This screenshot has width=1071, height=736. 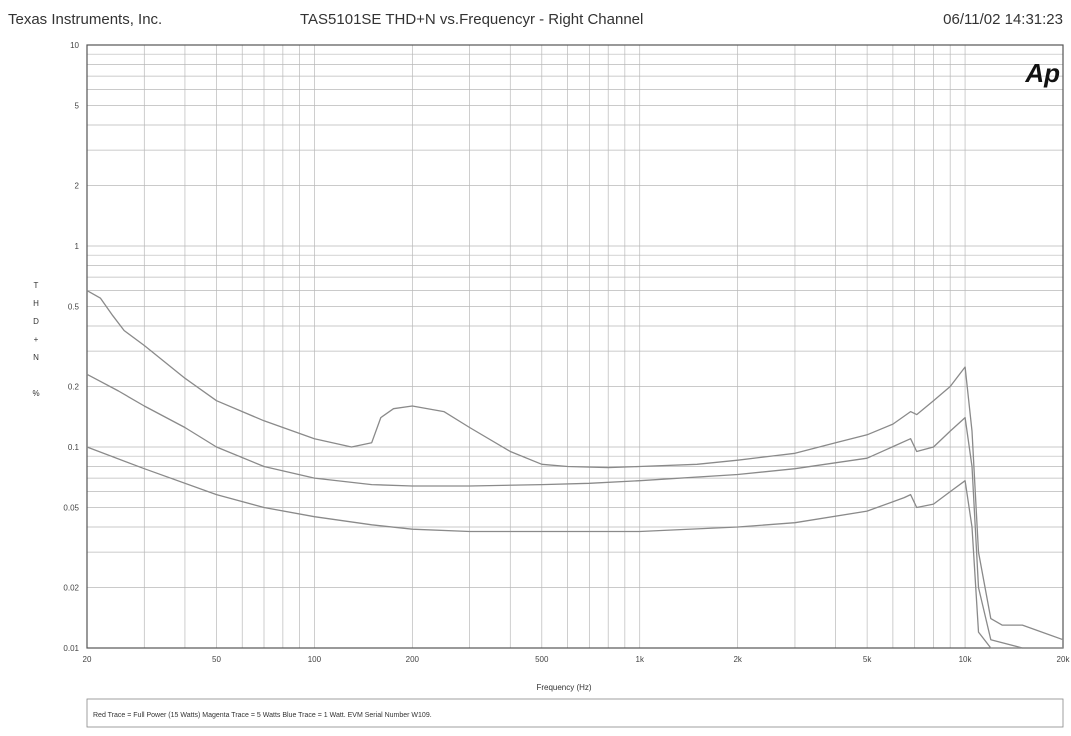 What do you see at coordinates (966, 659) in the screenshot?
I see `x-tick-label-8: 10k` at bounding box center [966, 659].